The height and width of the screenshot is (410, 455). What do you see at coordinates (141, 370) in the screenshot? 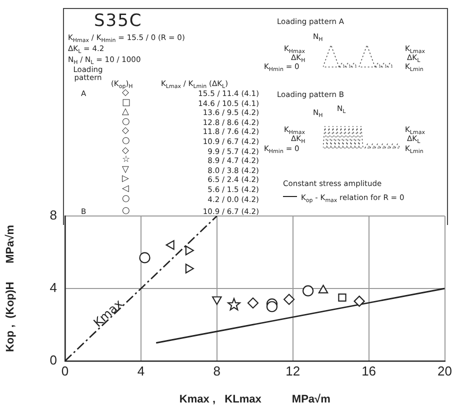
I see `x-tick-label: 4` at bounding box center [141, 370].